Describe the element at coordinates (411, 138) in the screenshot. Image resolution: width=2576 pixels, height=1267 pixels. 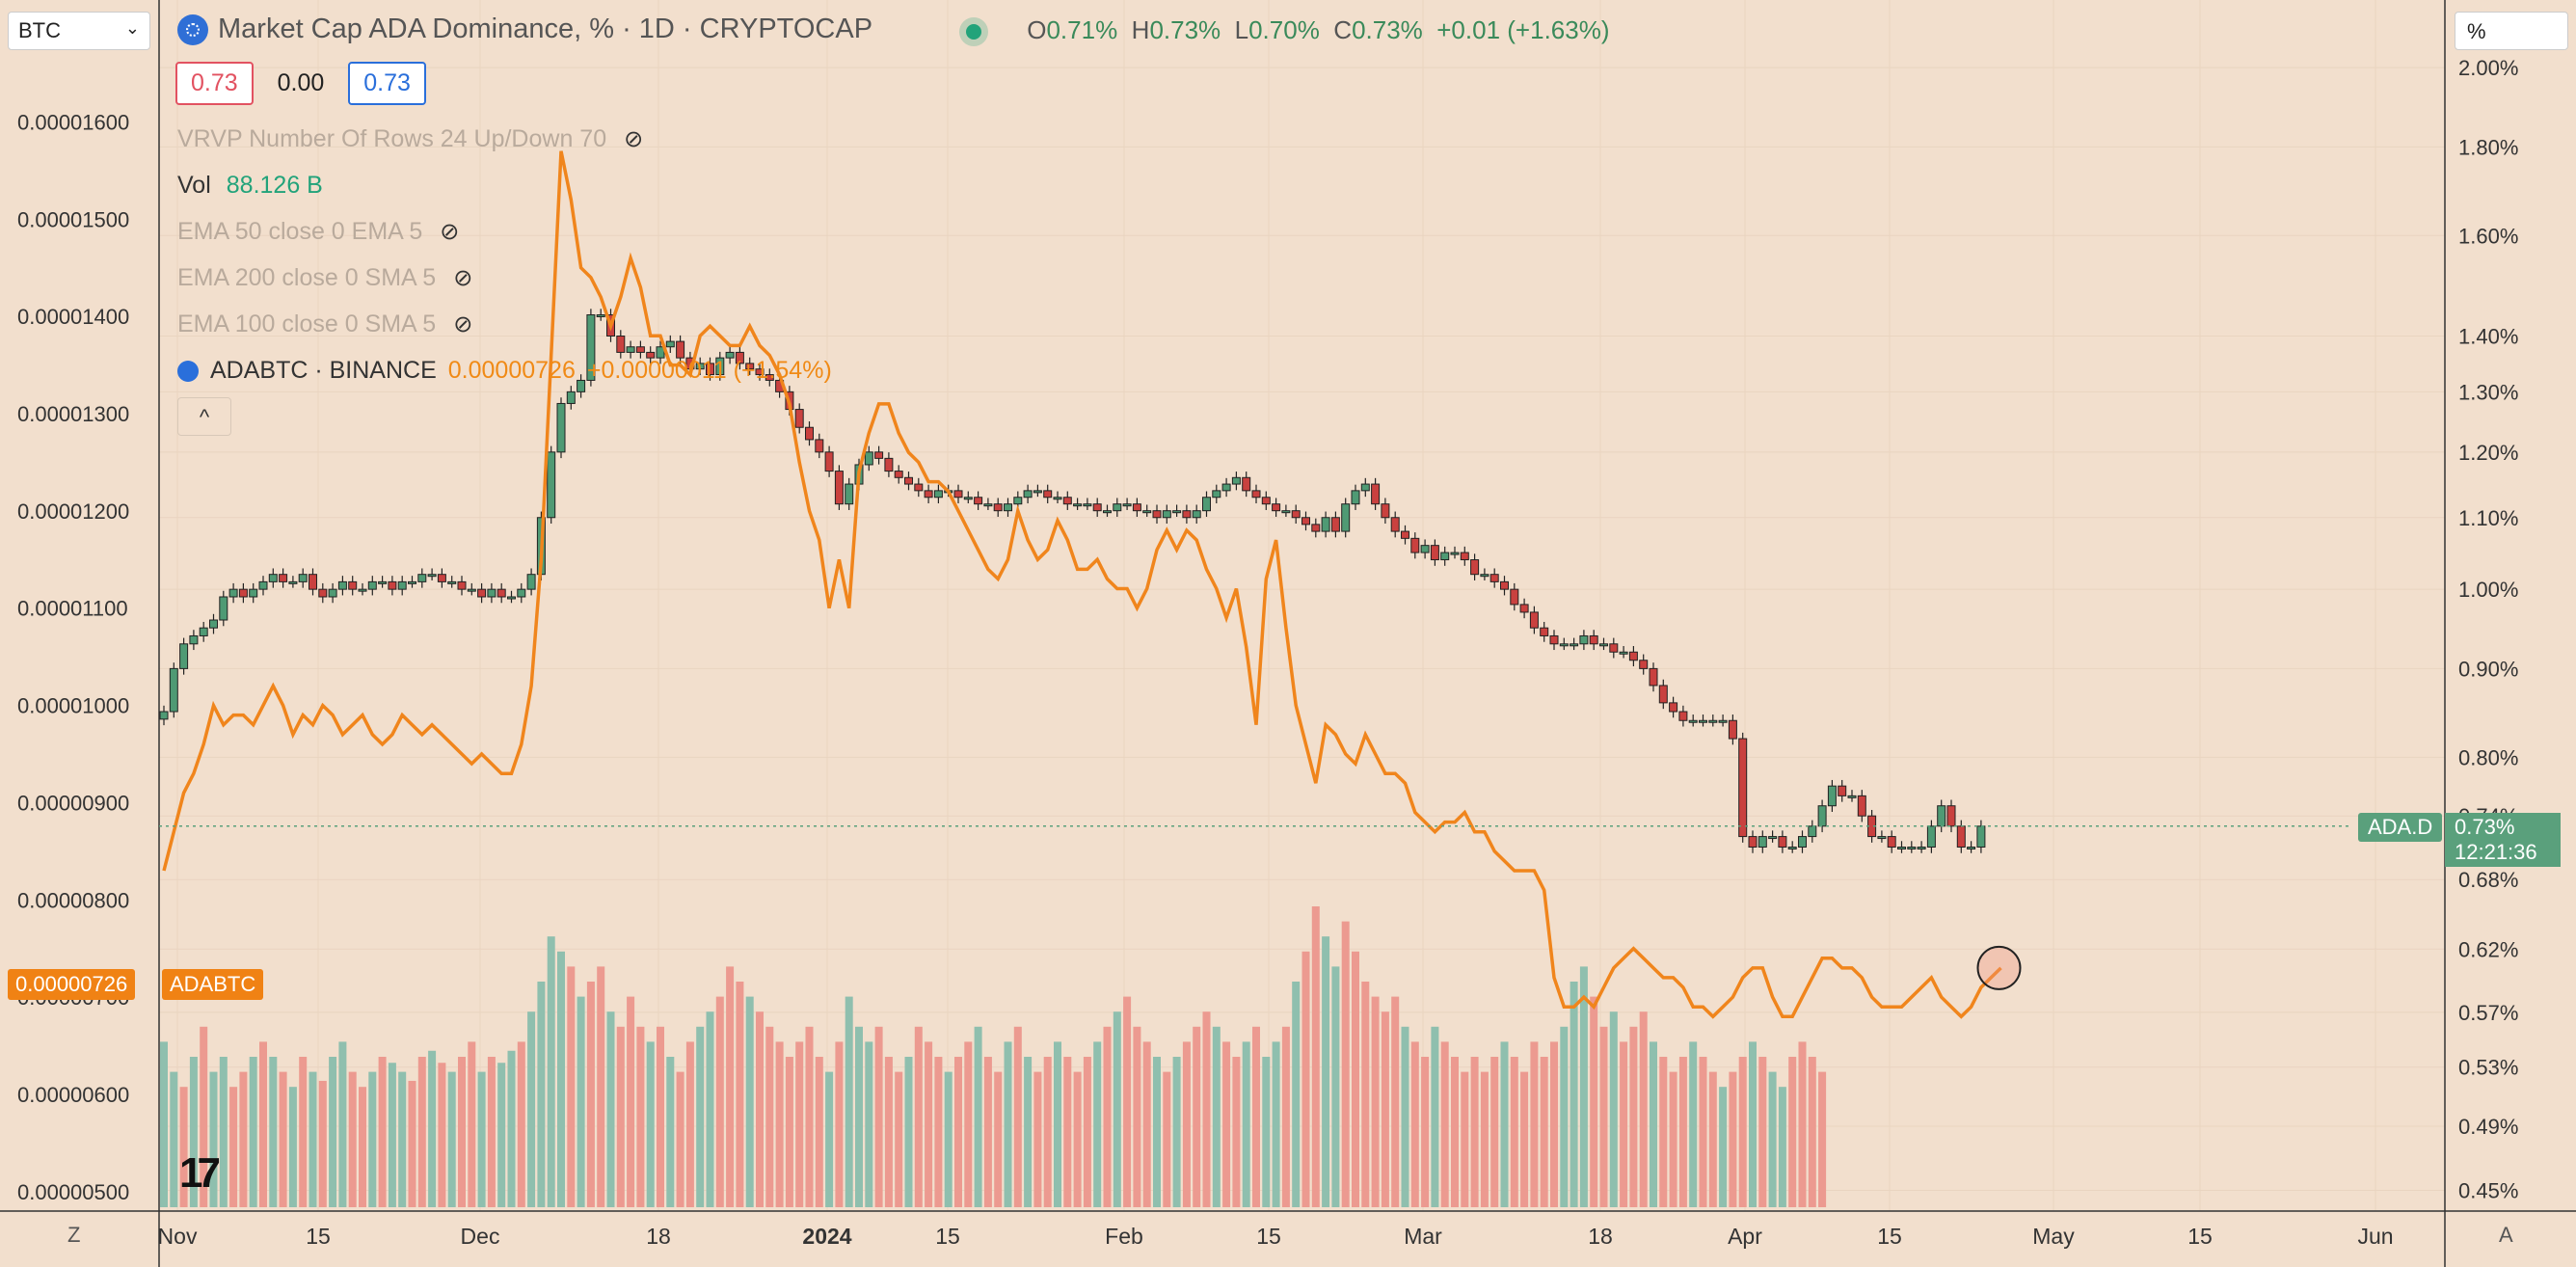
I see `indicator-vrvp: VRVP Number Of Rows 24 Up/Down 70 ⊘` at that location.